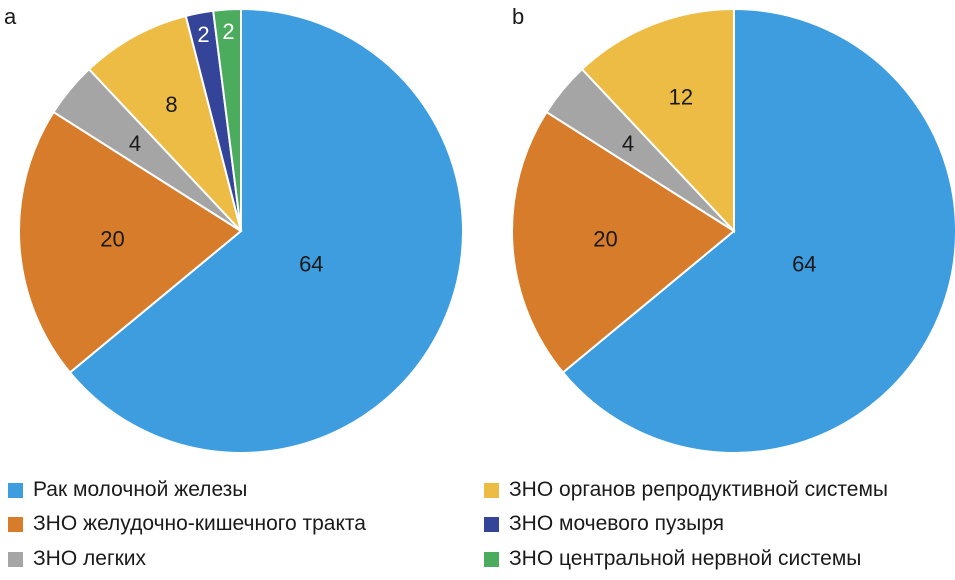 This screenshot has width=955, height=580. Describe the element at coordinates (203, 34) in the screenshot. I see `slice-value-label-a-4: 2` at that location.